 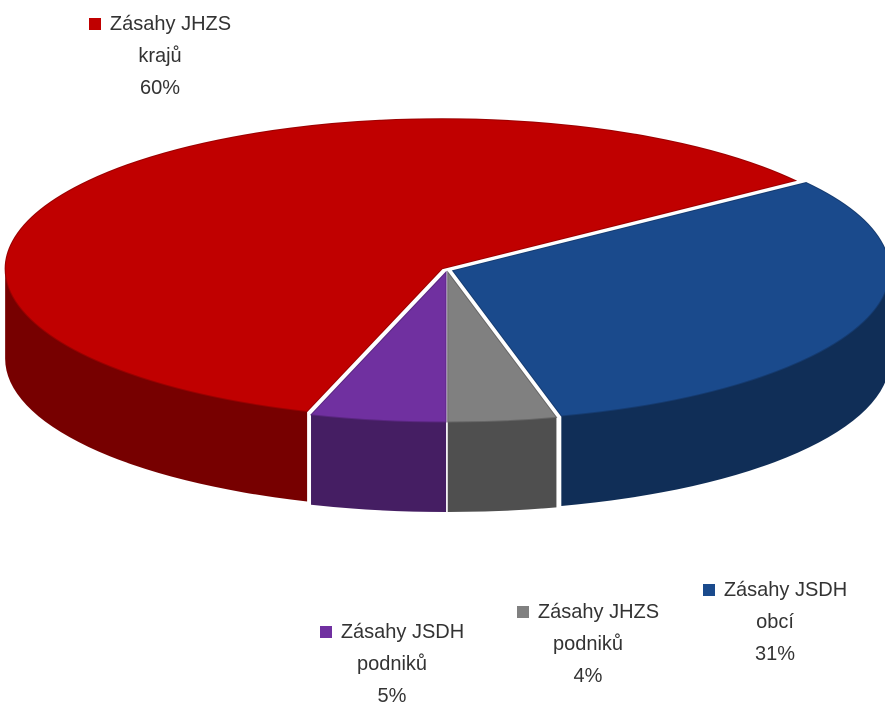 I want to click on category-label: Zásahy JHZS podniků, so click(x=598, y=628).